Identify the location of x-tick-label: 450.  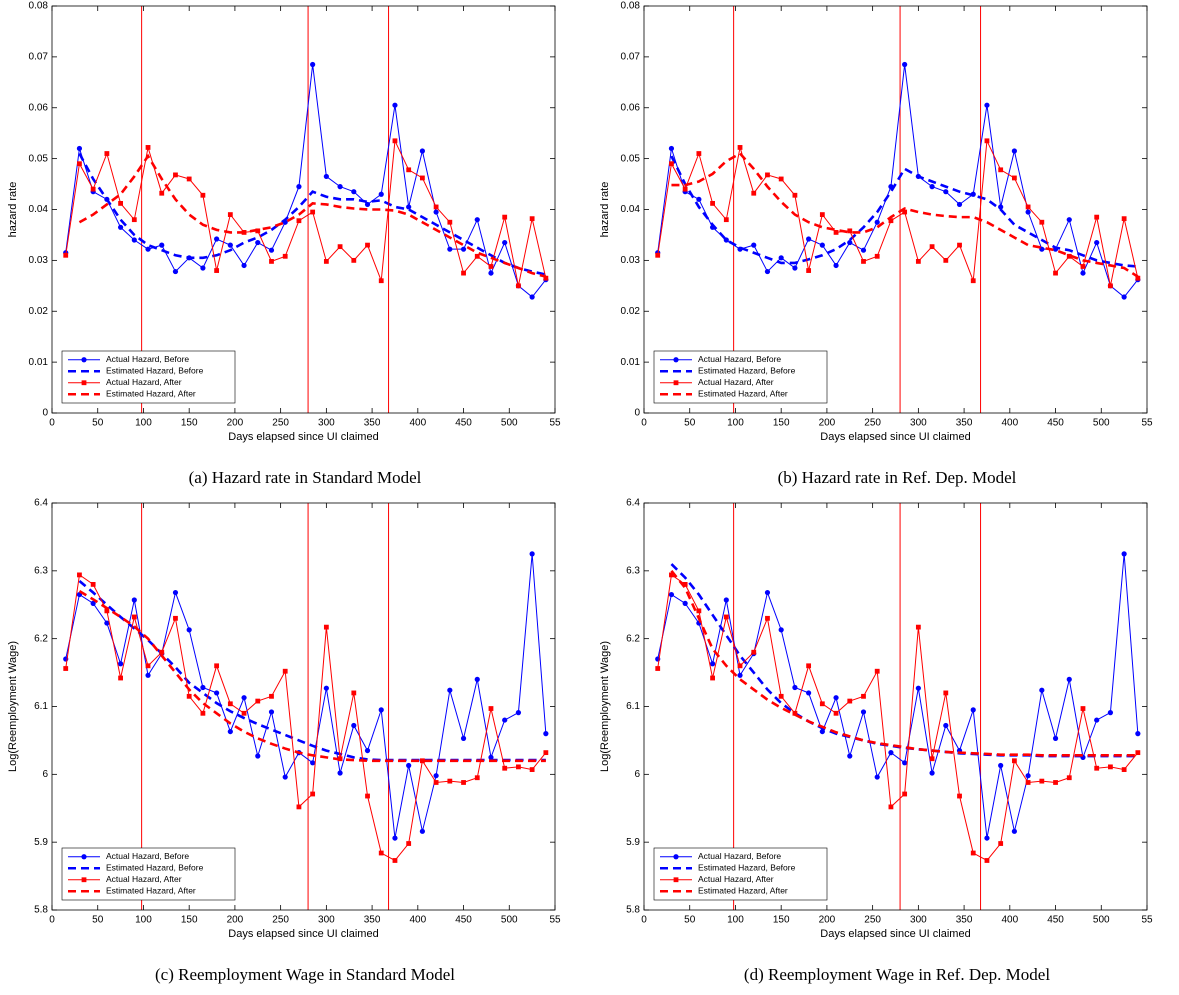
(1055, 920).